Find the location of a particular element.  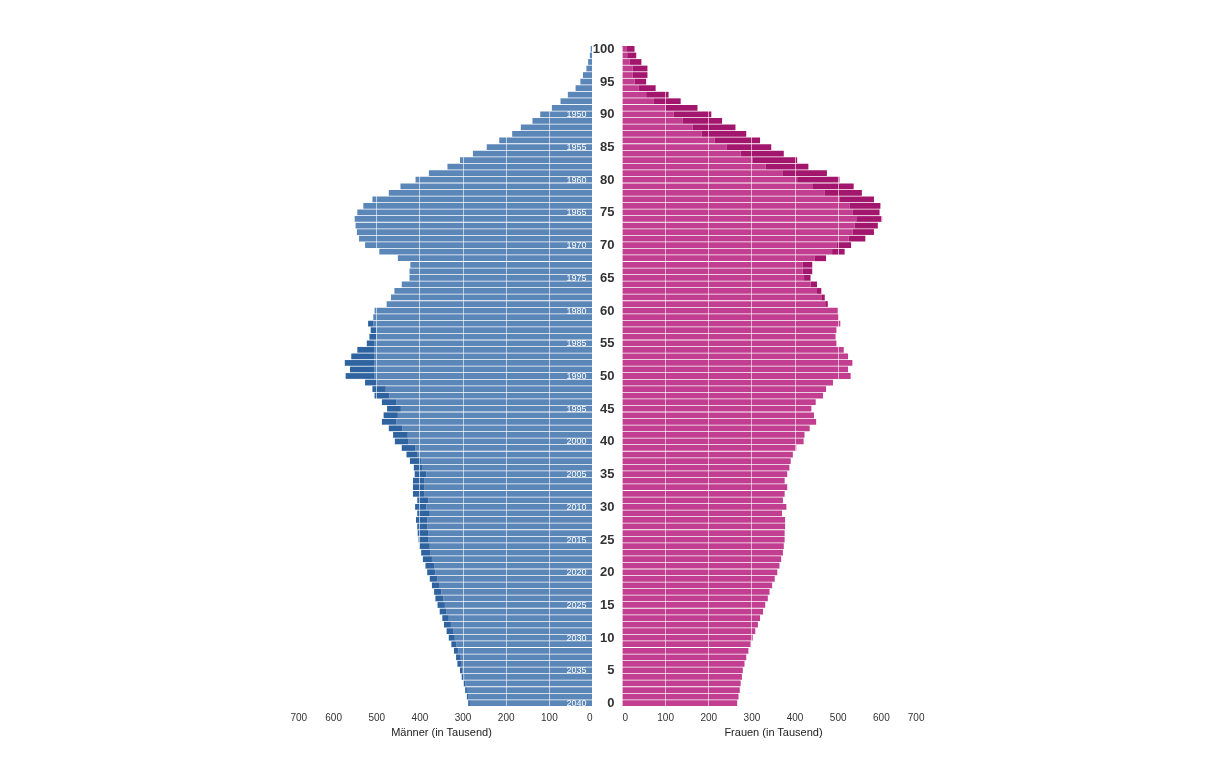

y-tick-label: 60 is located at coordinates (607, 310).